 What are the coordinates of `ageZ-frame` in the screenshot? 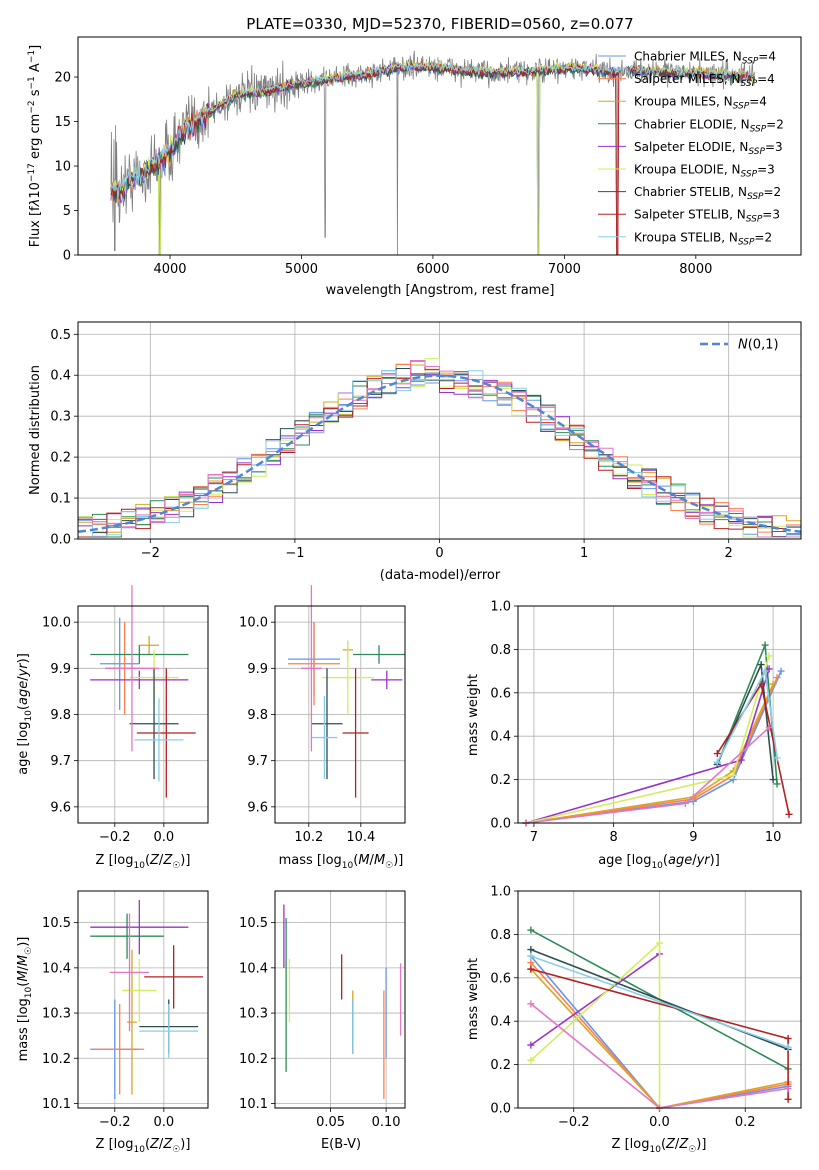 It's located at (143, 714).